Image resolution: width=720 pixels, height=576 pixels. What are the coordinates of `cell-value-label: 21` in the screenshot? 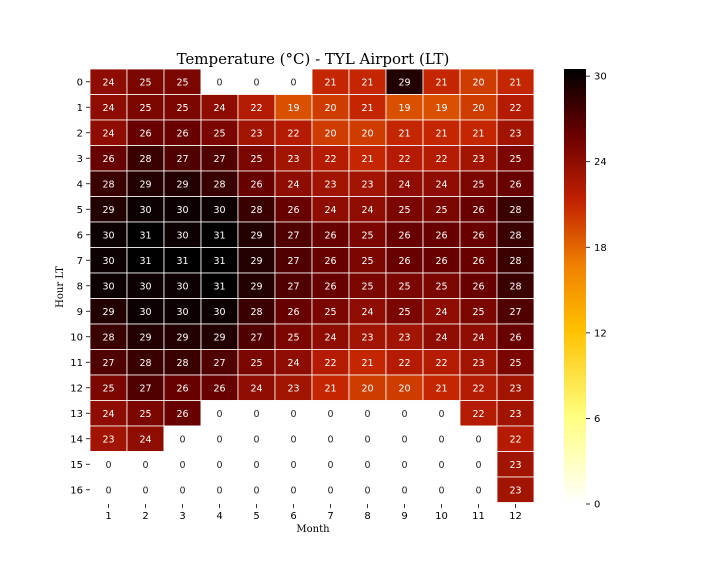 It's located at (515, 82).